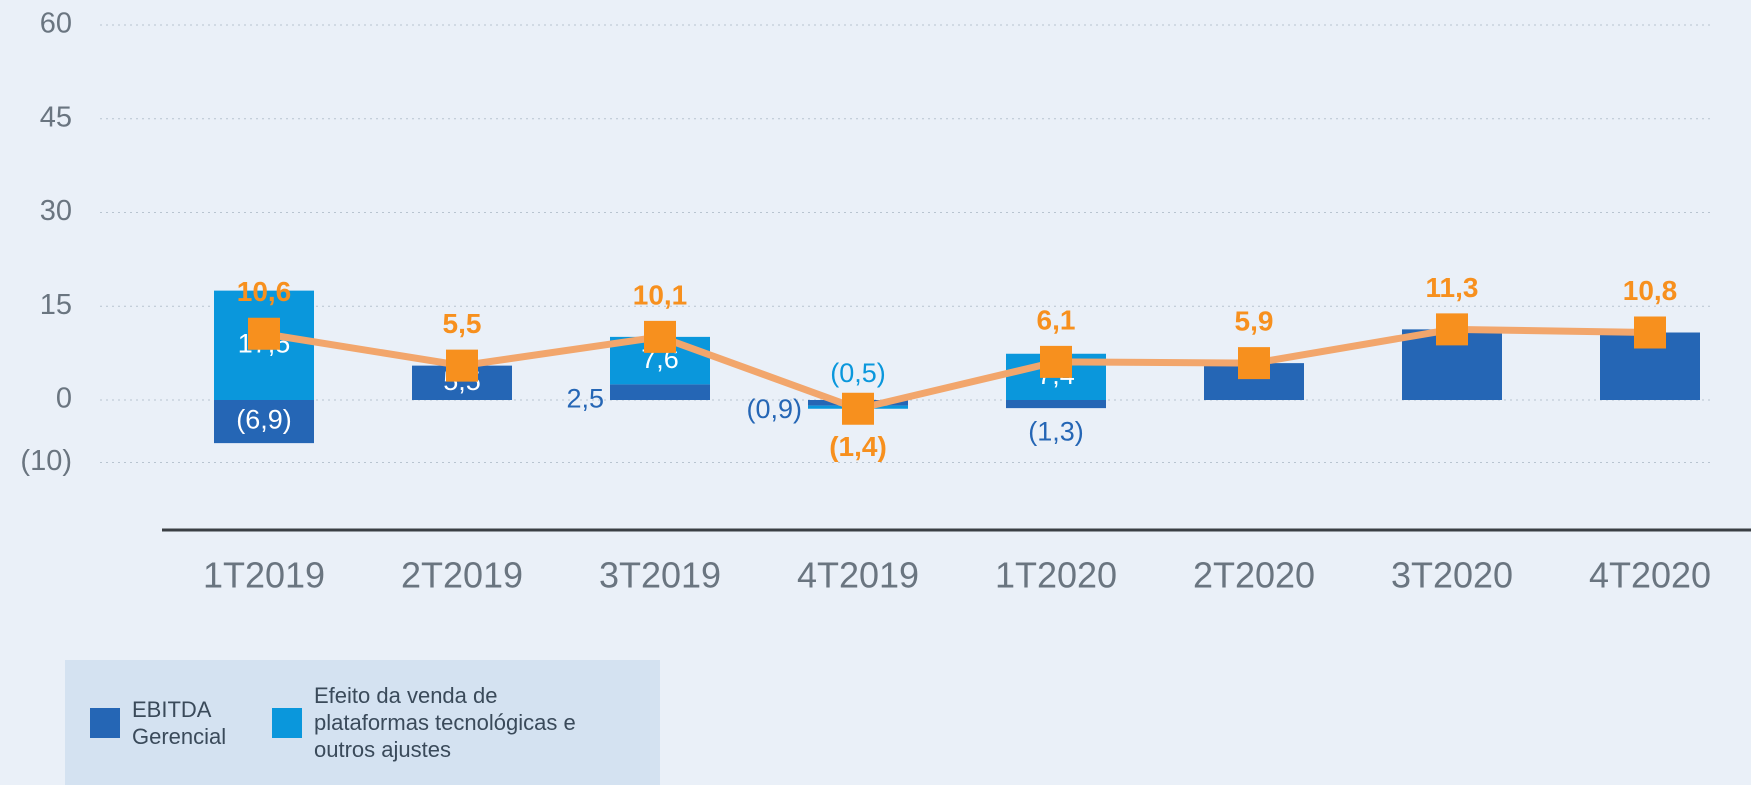  Describe the element at coordinates (1254, 575) in the screenshot. I see `x-tick-label: 2T2020` at that location.